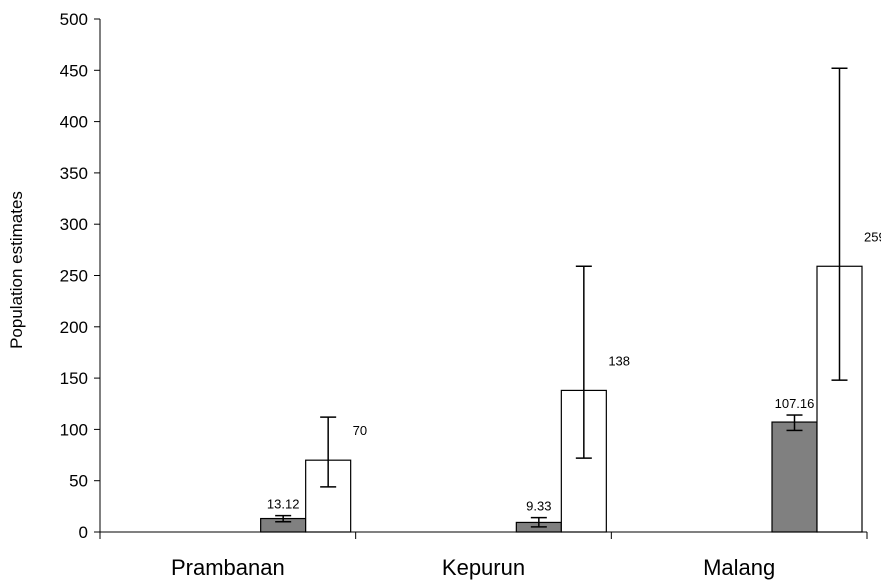 The width and height of the screenshot is (881, 586). Describe the element at coordinates (78, 481) in the screenshot. I see `y-tick-label: 50` at that location.